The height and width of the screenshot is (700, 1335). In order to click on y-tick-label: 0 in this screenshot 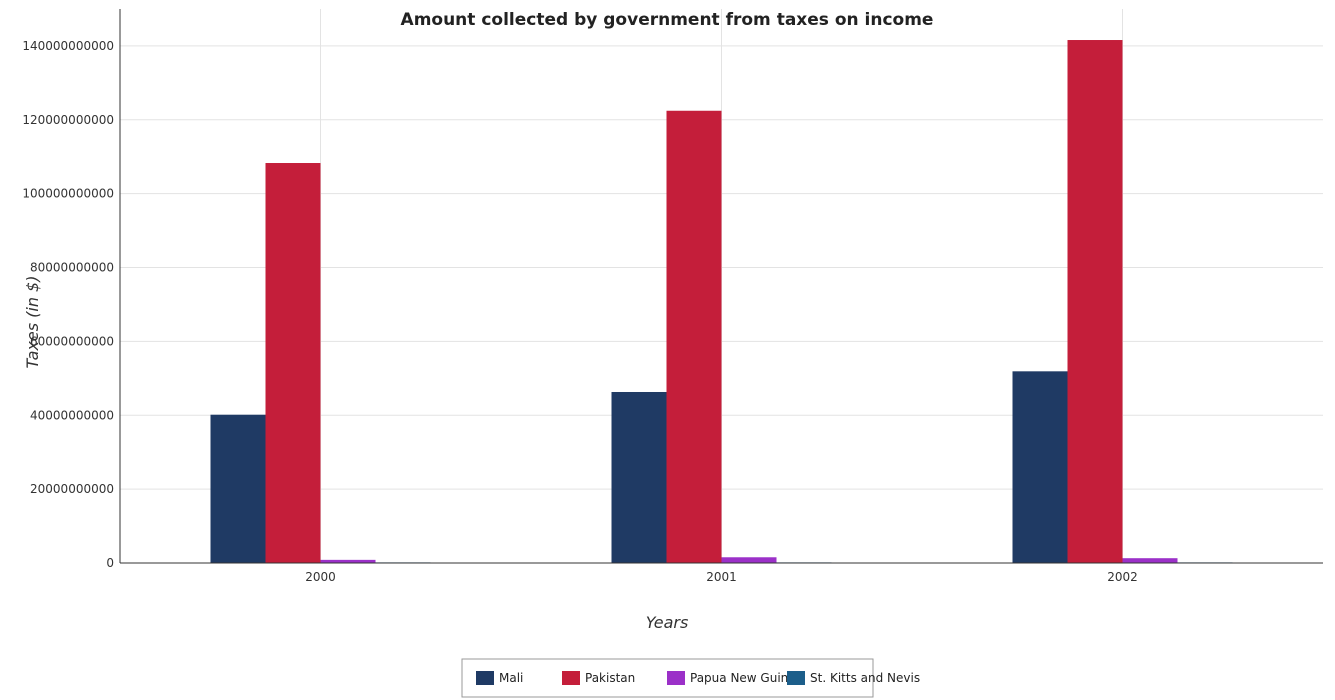, I will do `click(110, 563)`.